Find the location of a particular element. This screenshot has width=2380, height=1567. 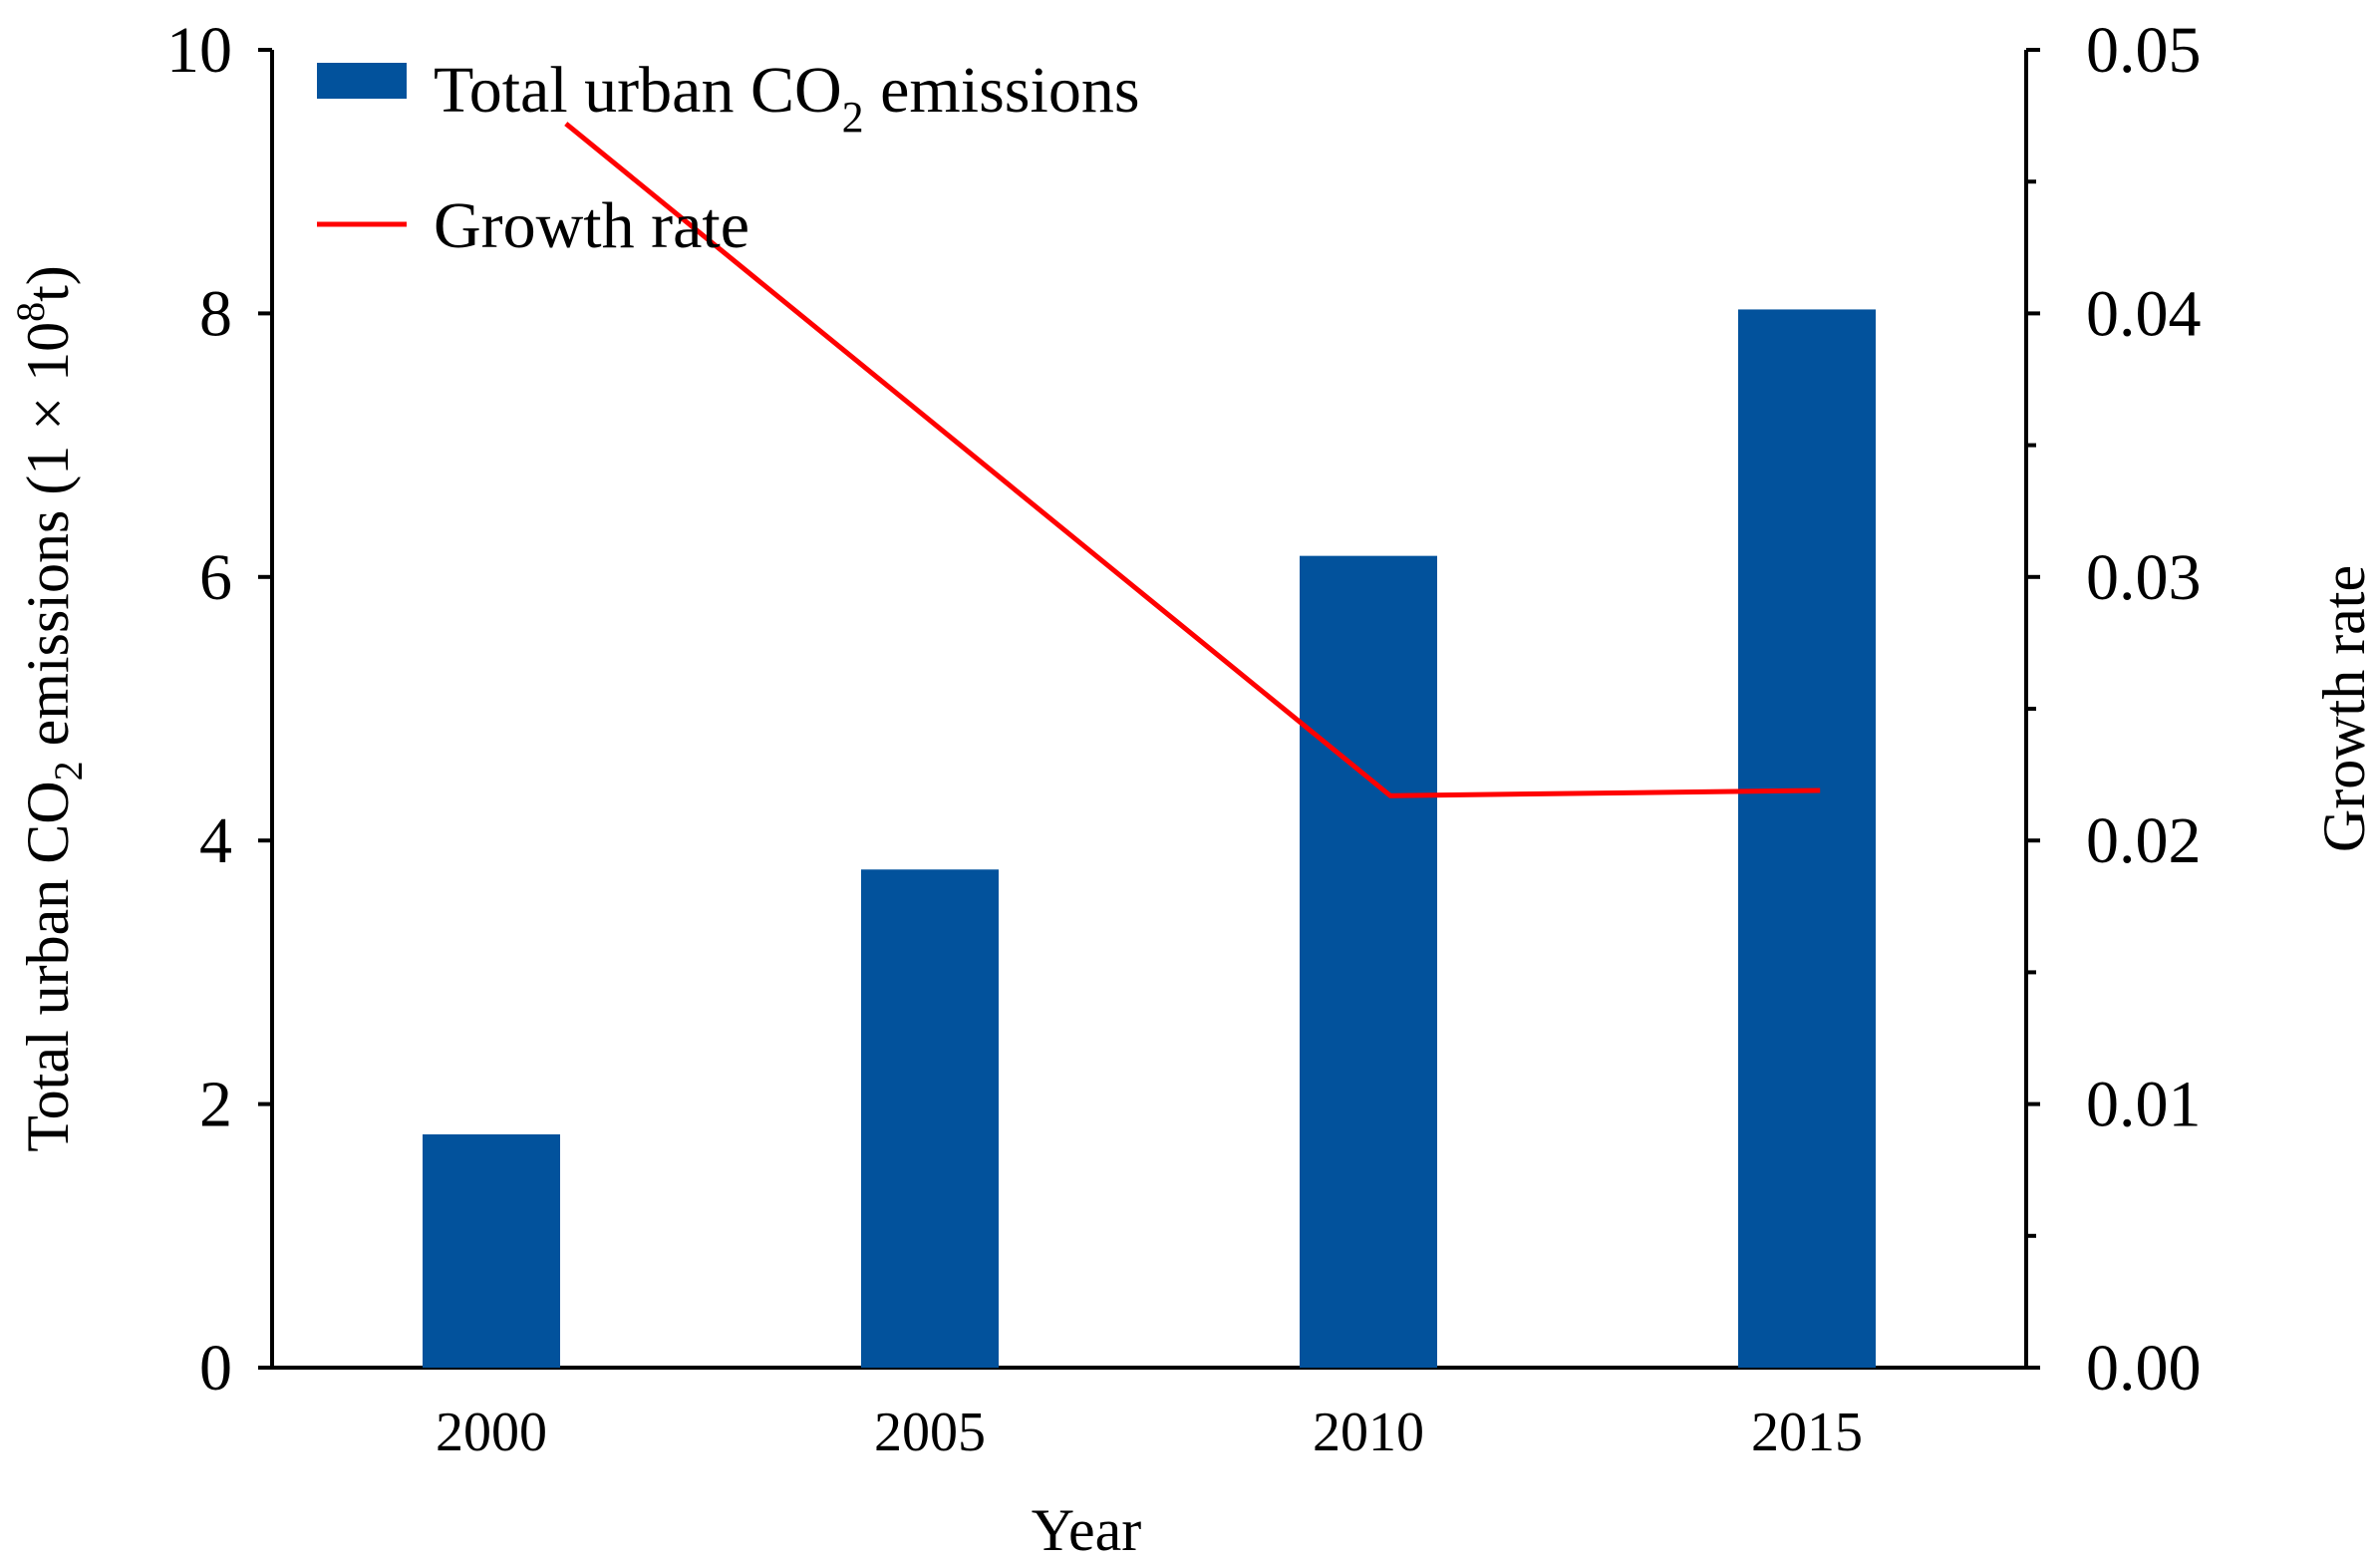

right-y-tick-label: 0.04 is located at coordinates (2144, 313).